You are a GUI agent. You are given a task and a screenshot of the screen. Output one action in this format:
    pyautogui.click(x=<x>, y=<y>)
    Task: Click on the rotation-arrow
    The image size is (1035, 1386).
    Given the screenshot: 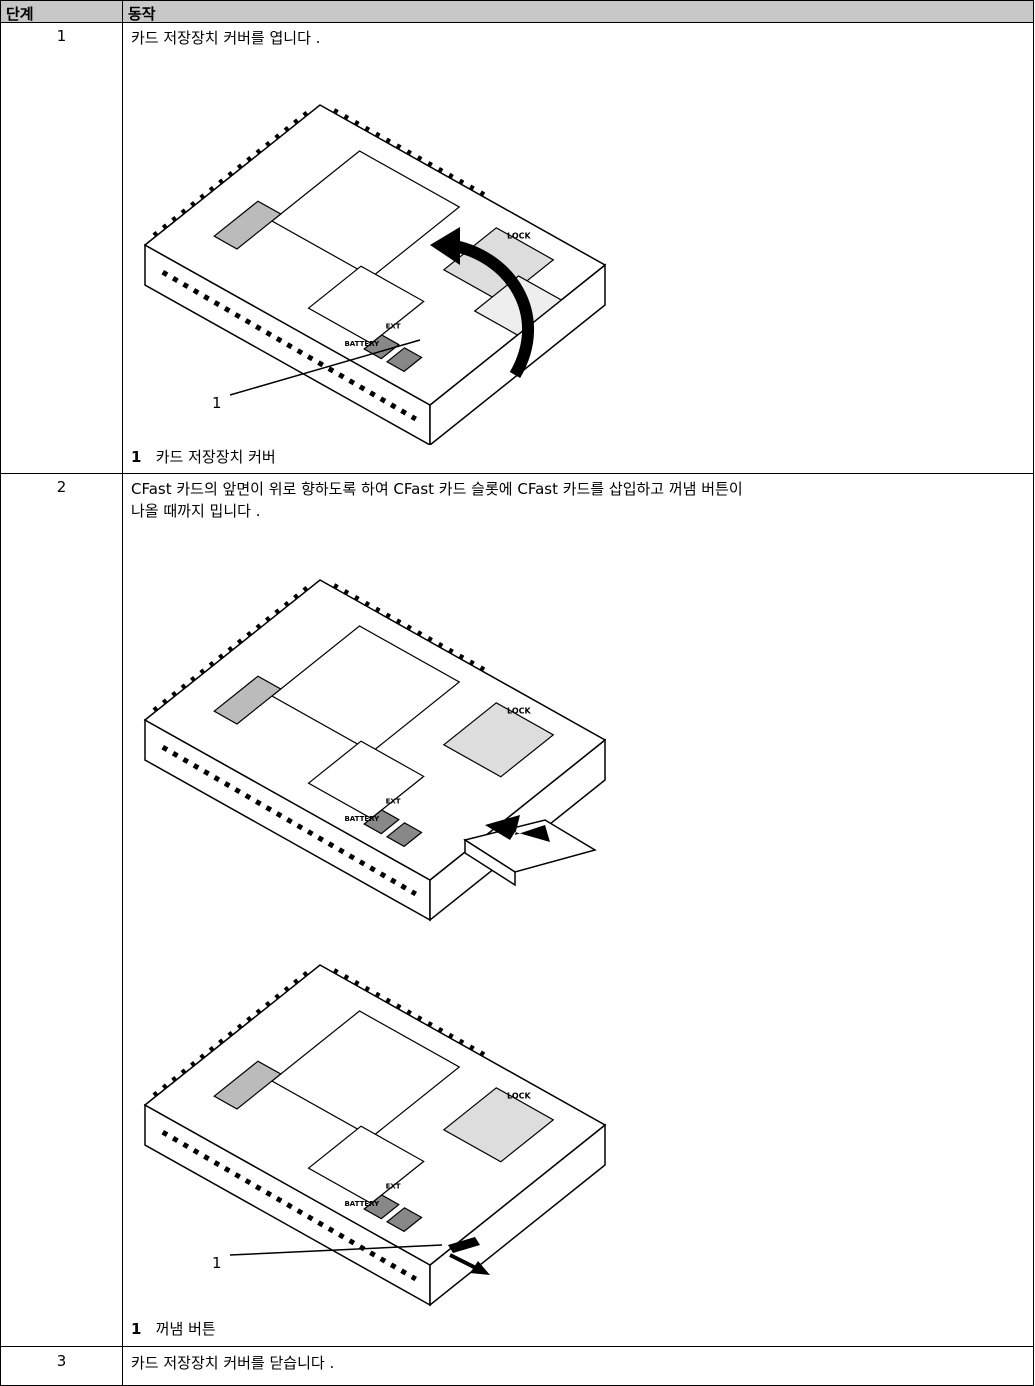 What is the action you would take?
    pyautogui.click(x=491, y=309)
    